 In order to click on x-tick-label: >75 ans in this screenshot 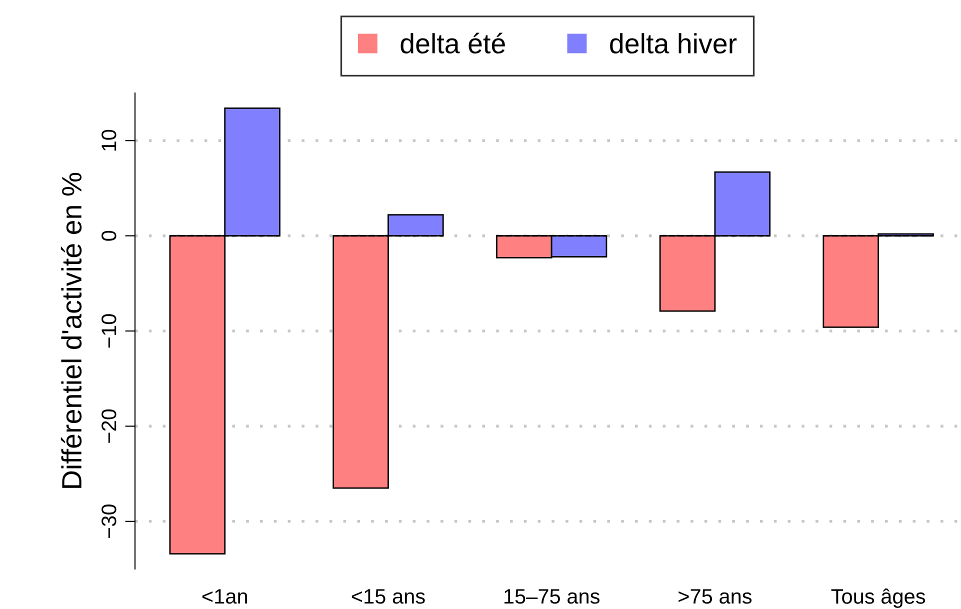, I will do `click(715, 596)`.